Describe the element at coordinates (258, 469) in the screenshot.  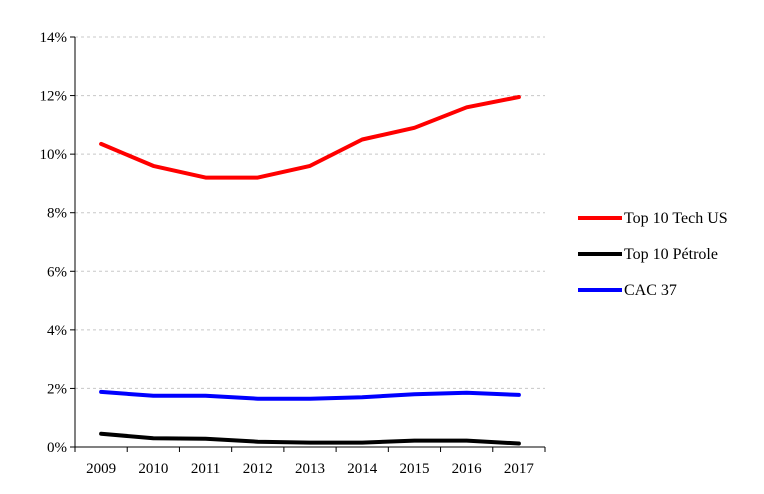
I see `x-tick-label: 2012` at that location.